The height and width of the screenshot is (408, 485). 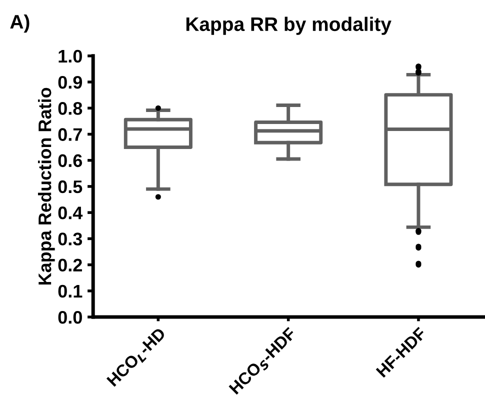 I want to click on y-tick-label: 0.6, so click(x=70, y=161).